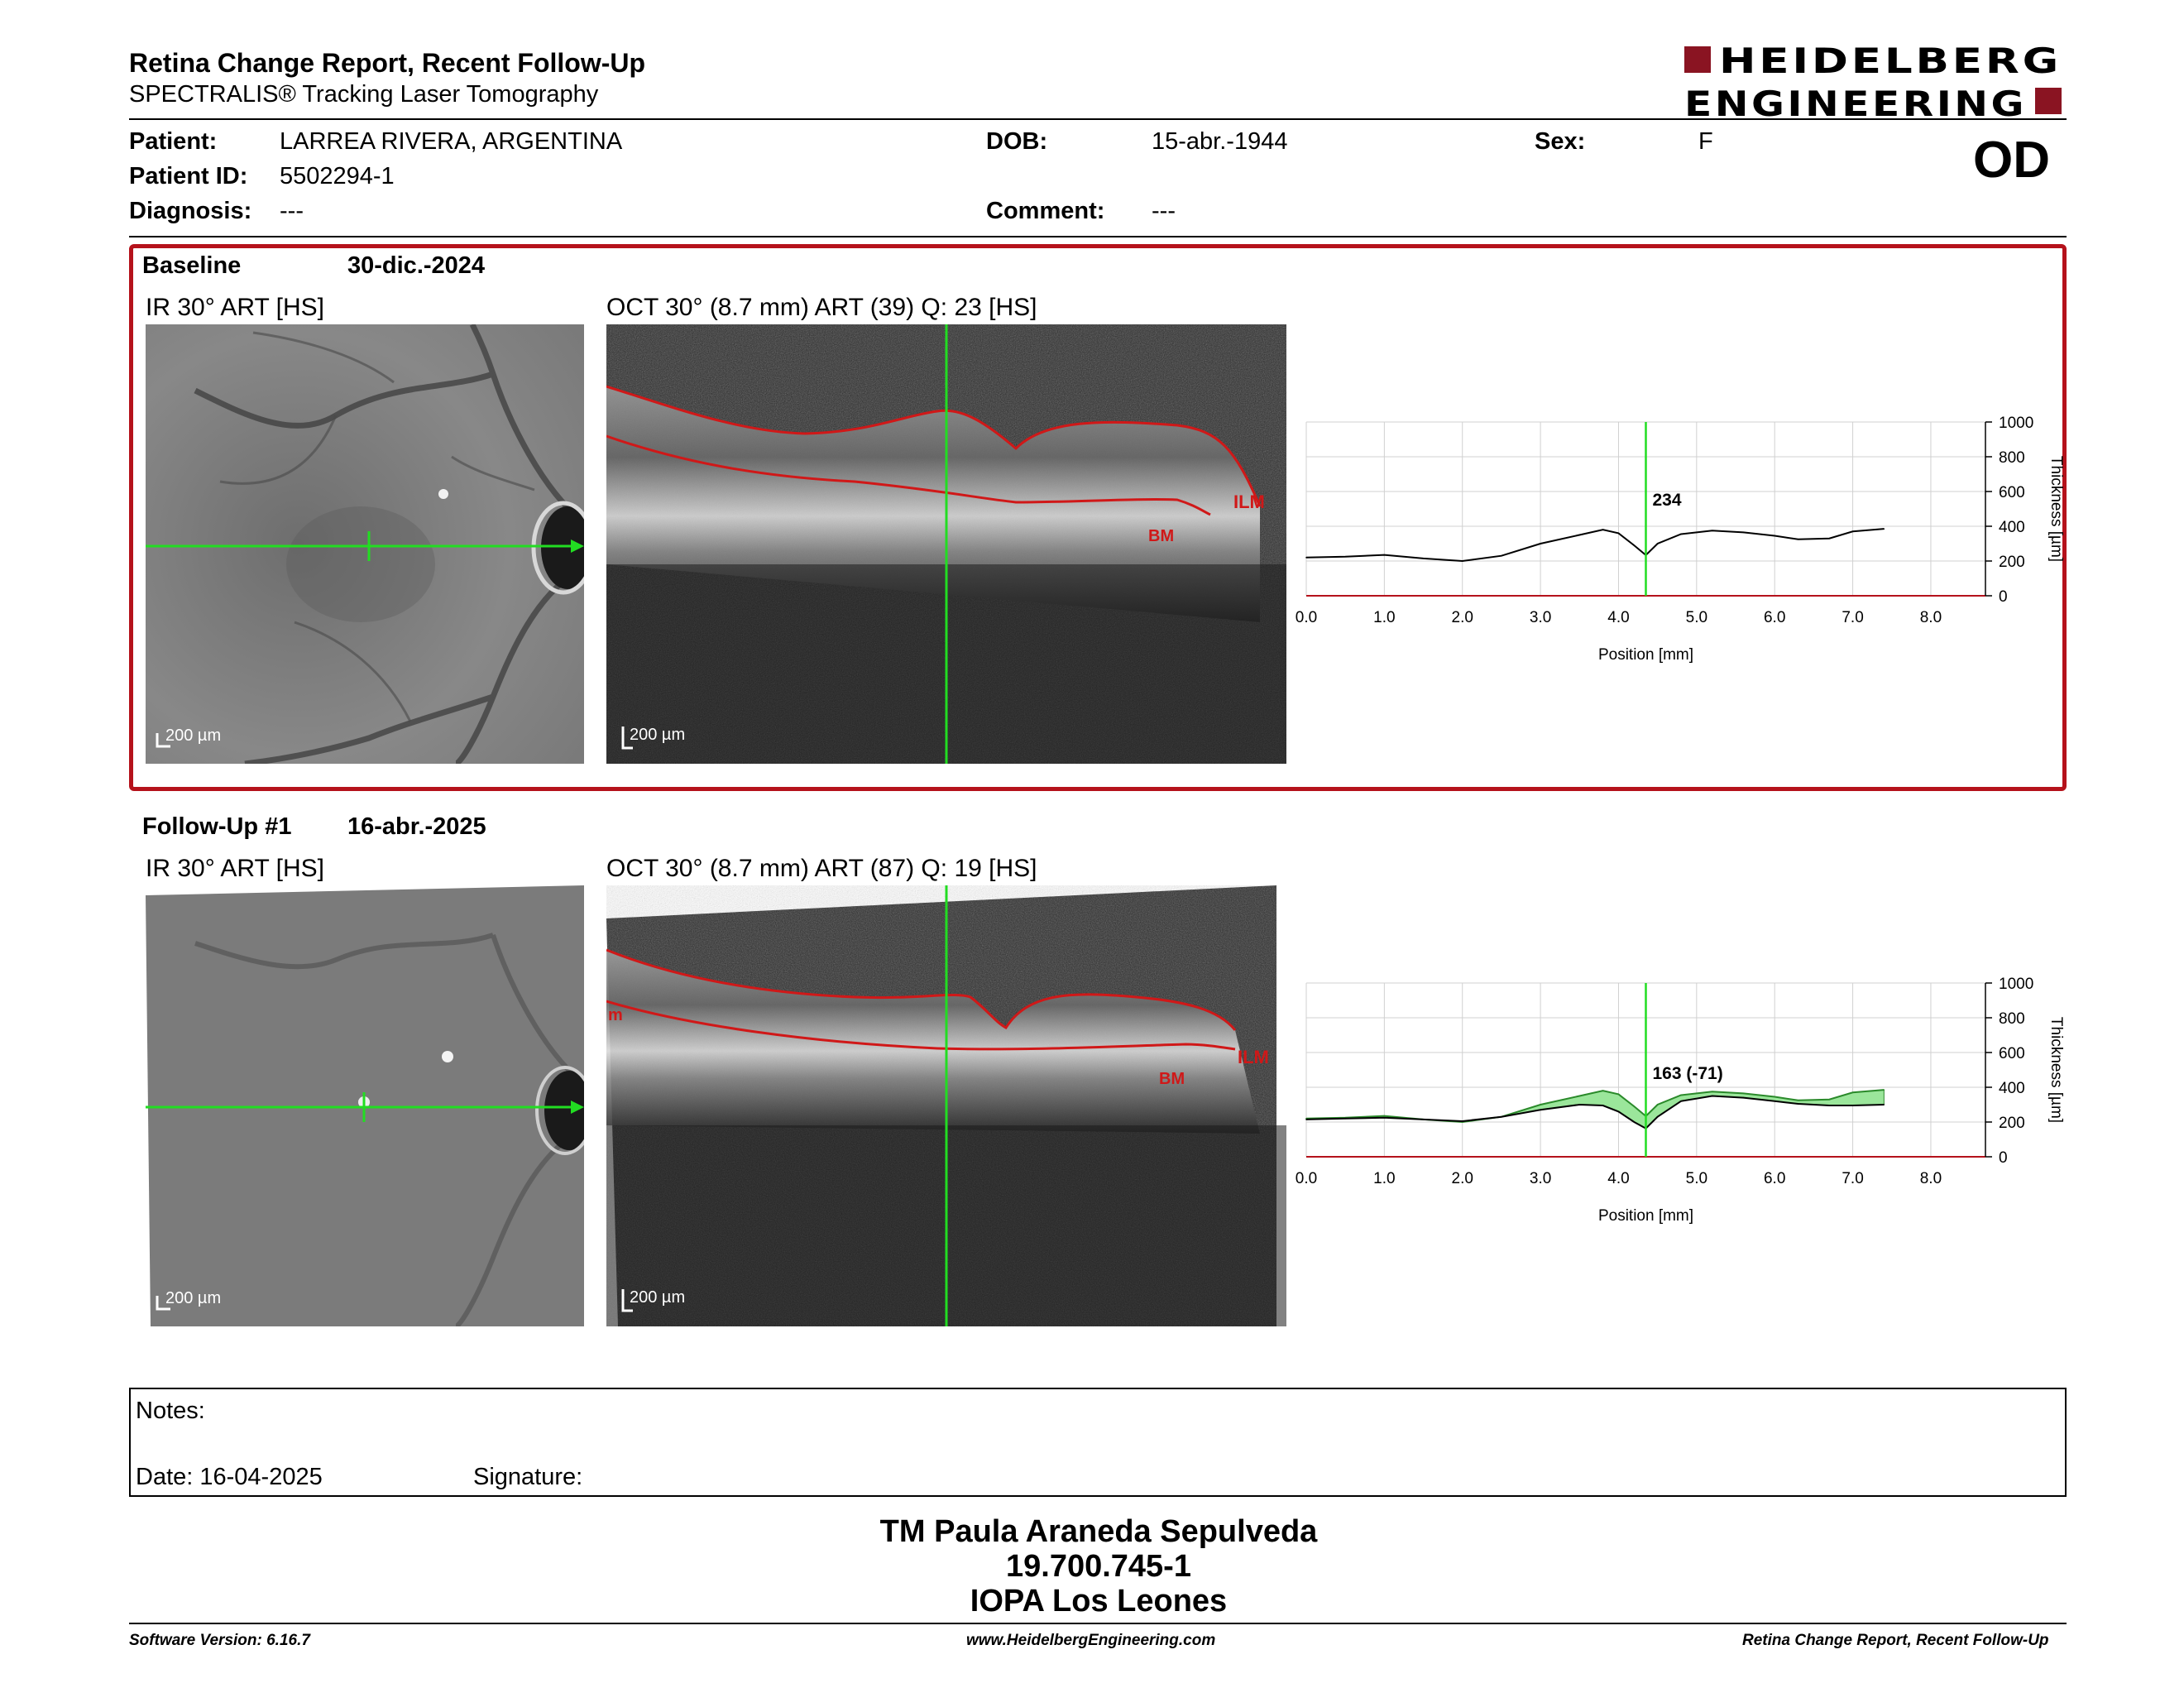  I want to click on x-tick-label: 6.0, so click(1774, 1178).